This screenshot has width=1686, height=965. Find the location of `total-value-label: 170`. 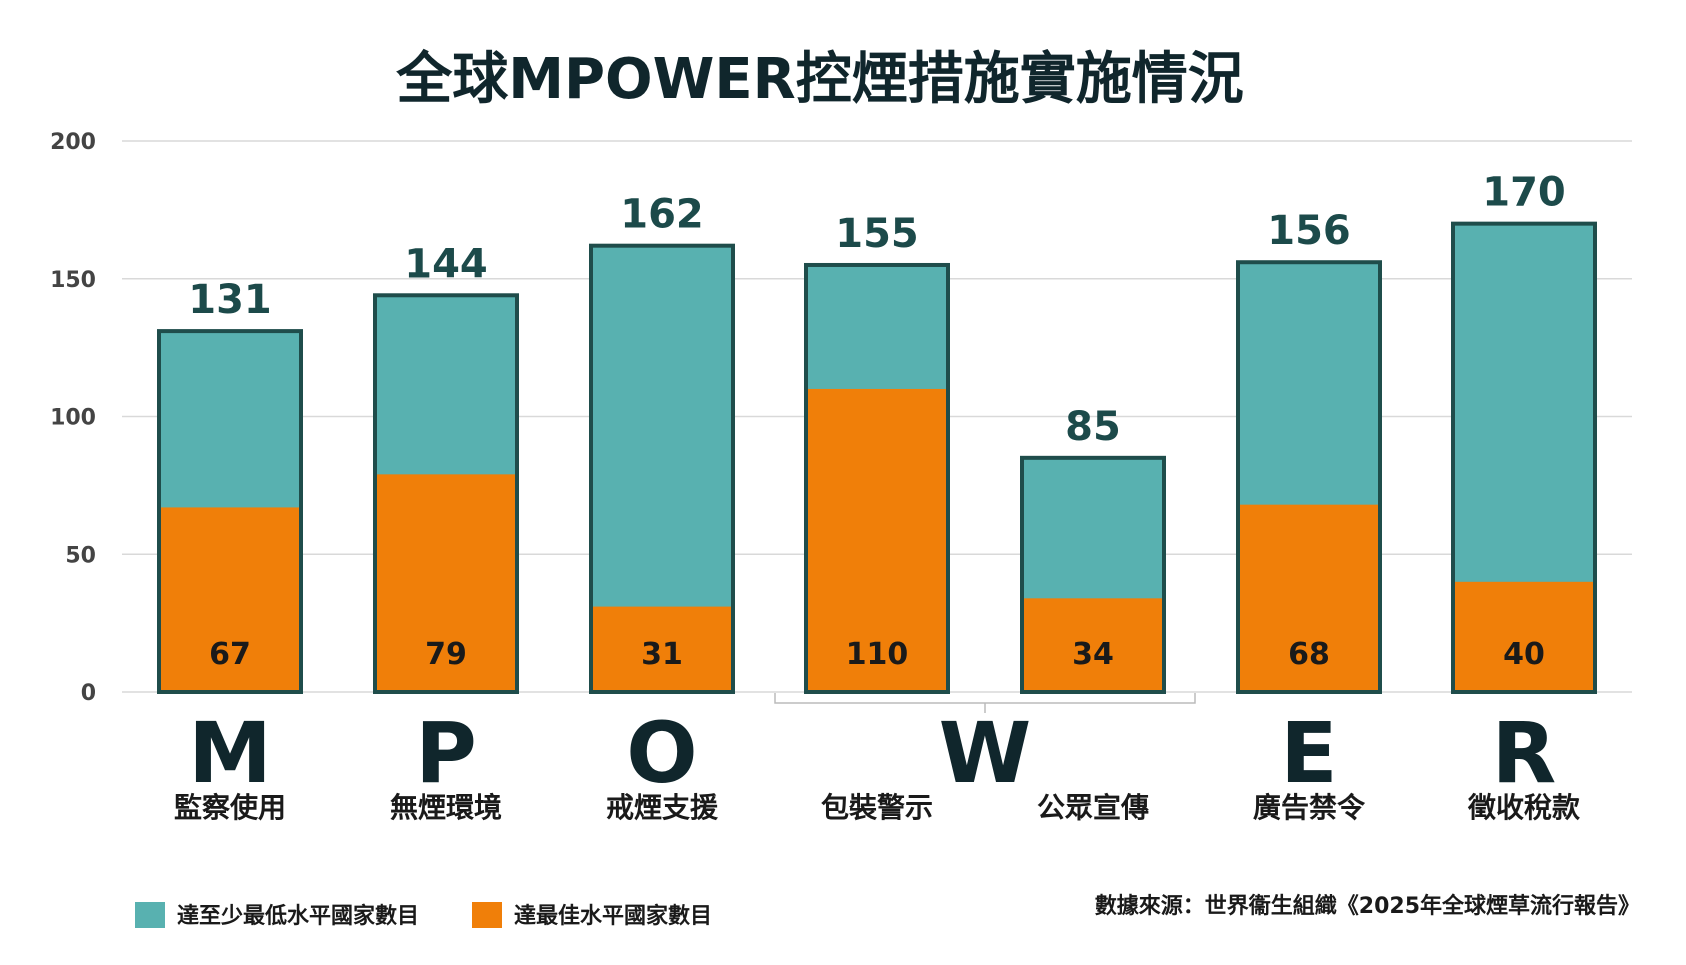

total-value-label: 170 is located at coordinates (1524, 193).